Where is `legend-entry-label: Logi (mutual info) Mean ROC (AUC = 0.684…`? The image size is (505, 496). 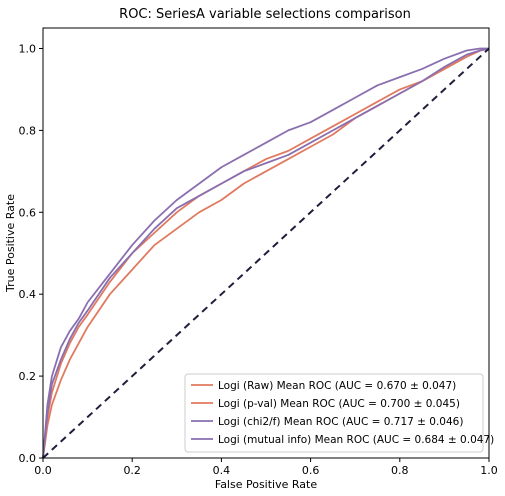
legend-entry-label: Logi (mutual info) Mean ROC (AUC = 0.684… is located at coordinates (356, 440).